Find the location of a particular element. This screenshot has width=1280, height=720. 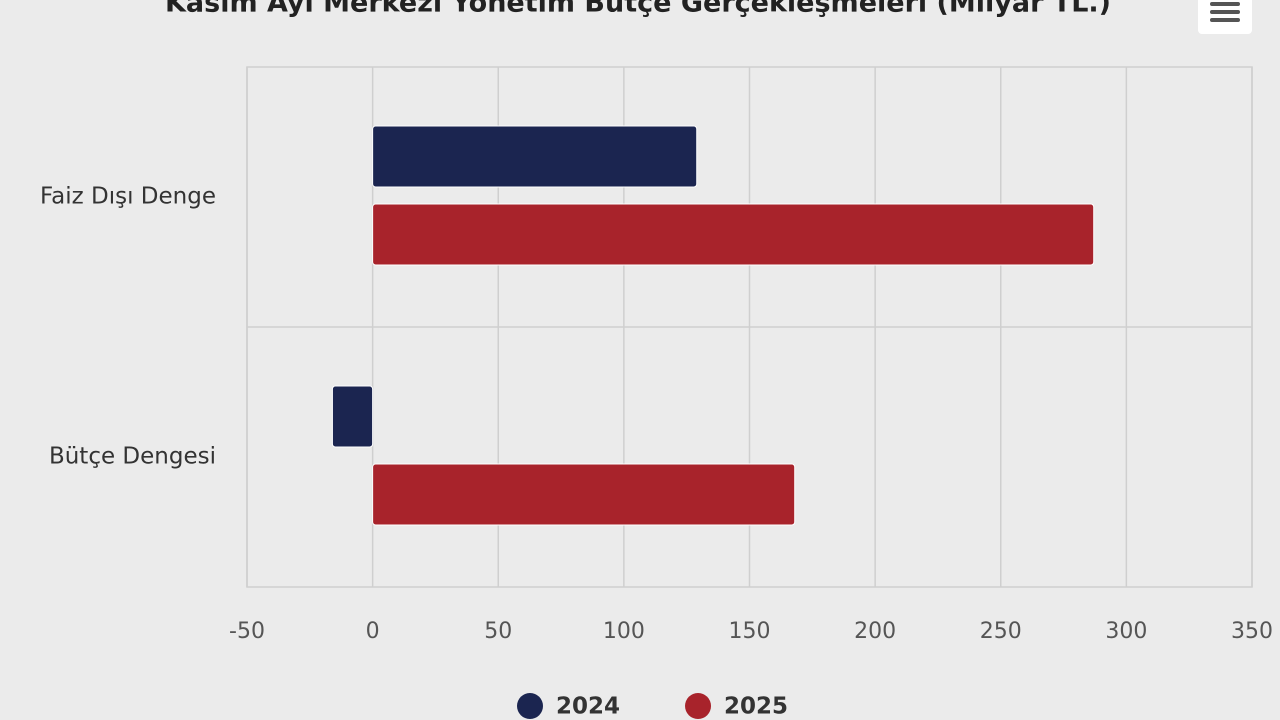

y-tick-label: Bütçe Dengesi is located at coordinates (132, 457).